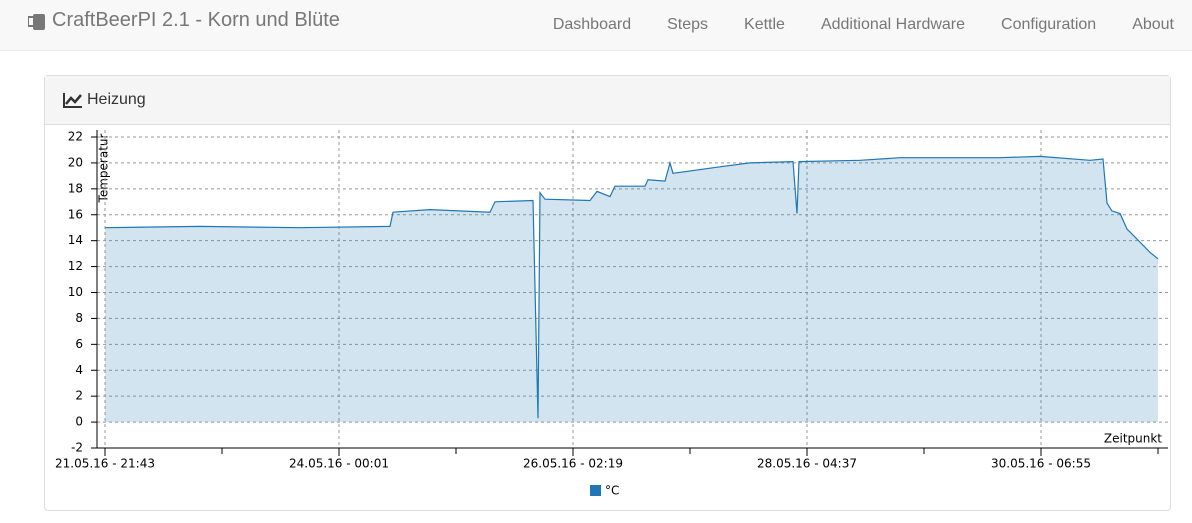  Describe the element at coordinates (105, 464) in the screenshot. I see `x-tick-label: 21.05.16 - 21:43` at that location.